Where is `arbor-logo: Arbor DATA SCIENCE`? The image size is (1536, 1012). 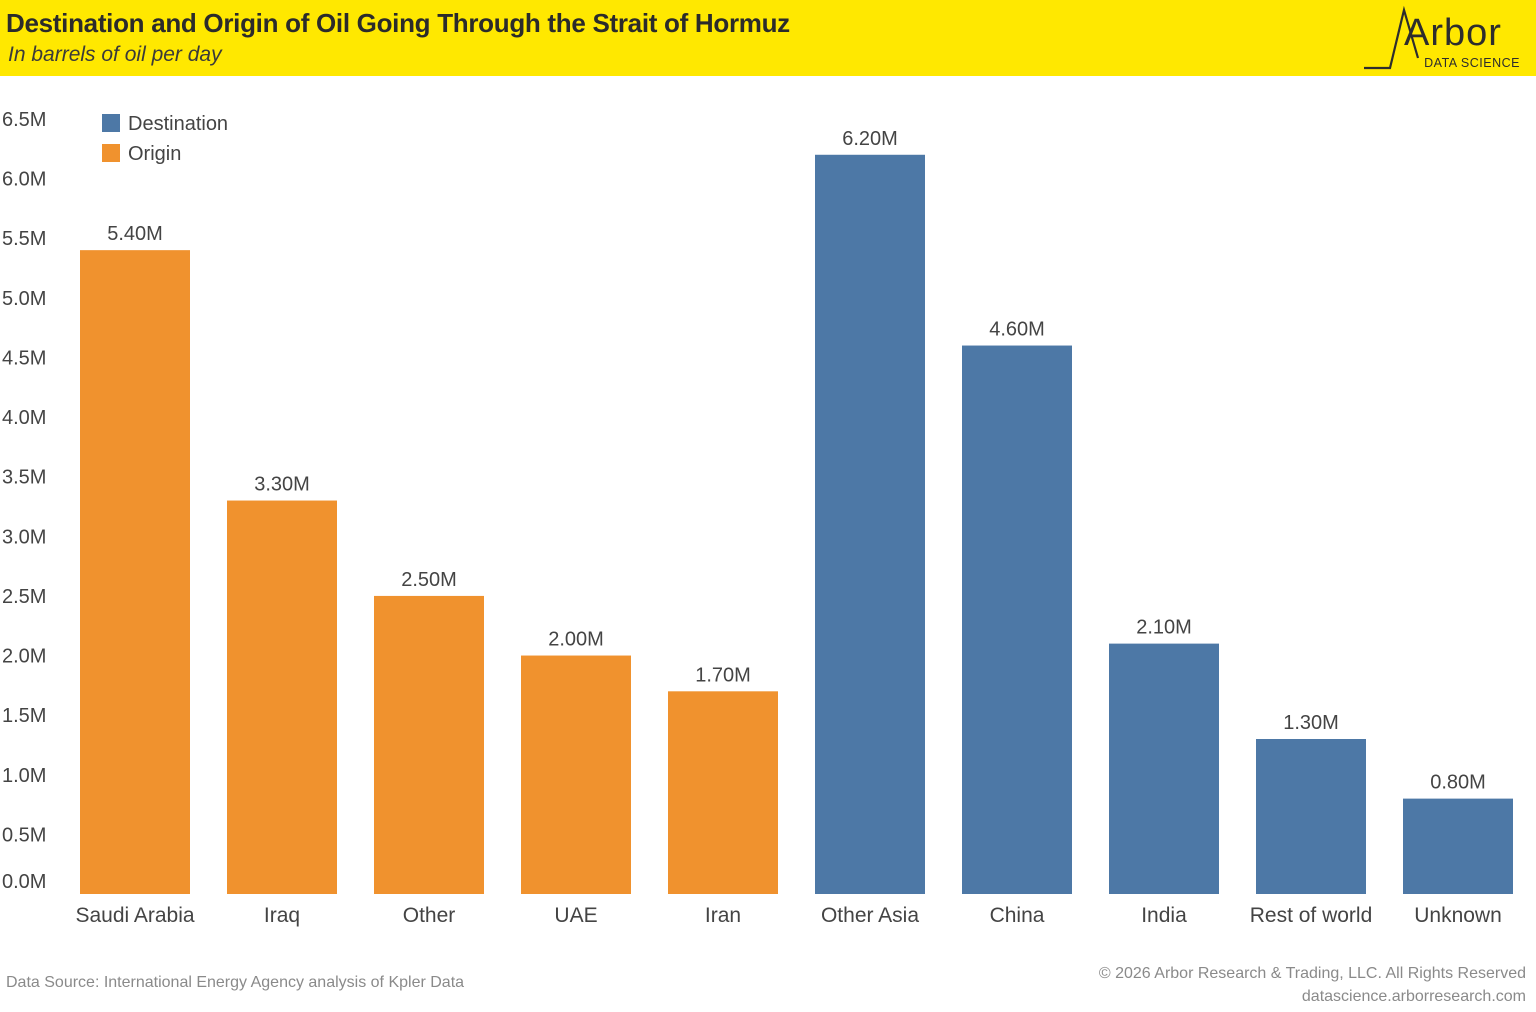
arbor-logo: Arbor DATA SCIENCE is located at coordinates (1445, 39).